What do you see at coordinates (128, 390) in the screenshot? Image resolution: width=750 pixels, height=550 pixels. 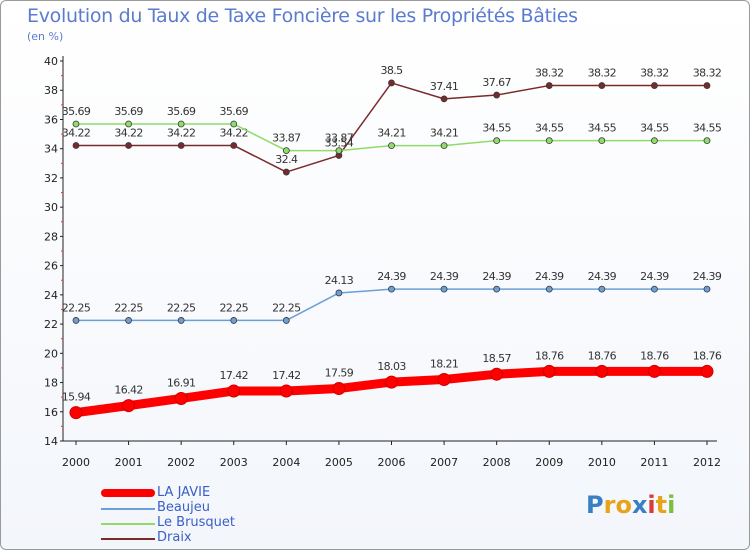 I see `data-label: 16.42` at bounding box center [128, 390].